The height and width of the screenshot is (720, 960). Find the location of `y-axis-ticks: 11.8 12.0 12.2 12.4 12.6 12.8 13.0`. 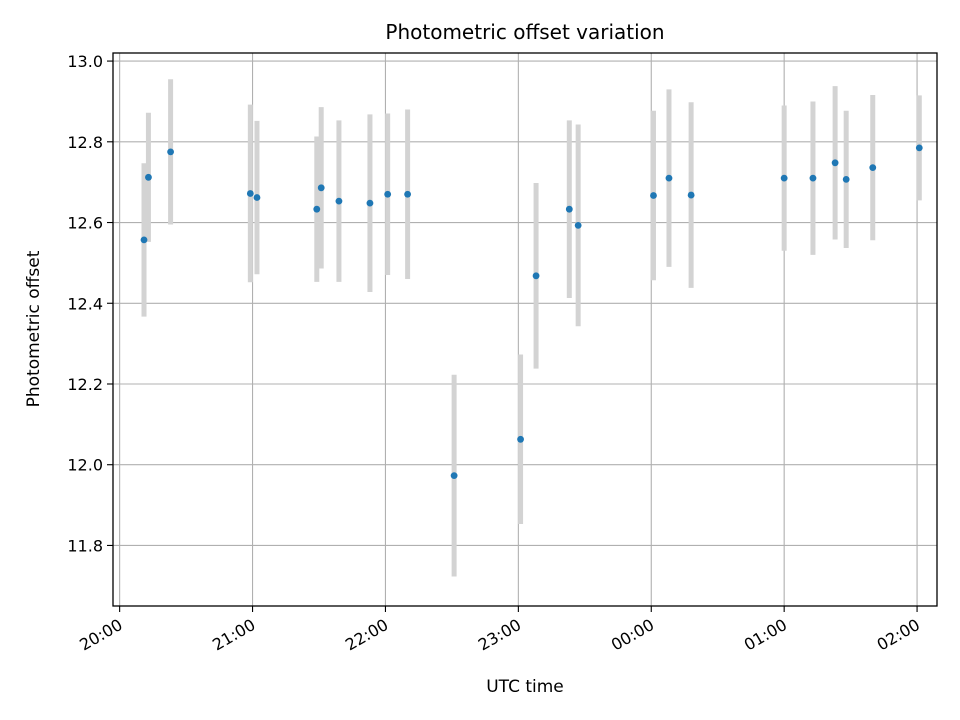

y-axis-ticks: 11.8 12.0 12.2 12.4 12.6 12.8 13.0 is located at coordinates (90, 303).